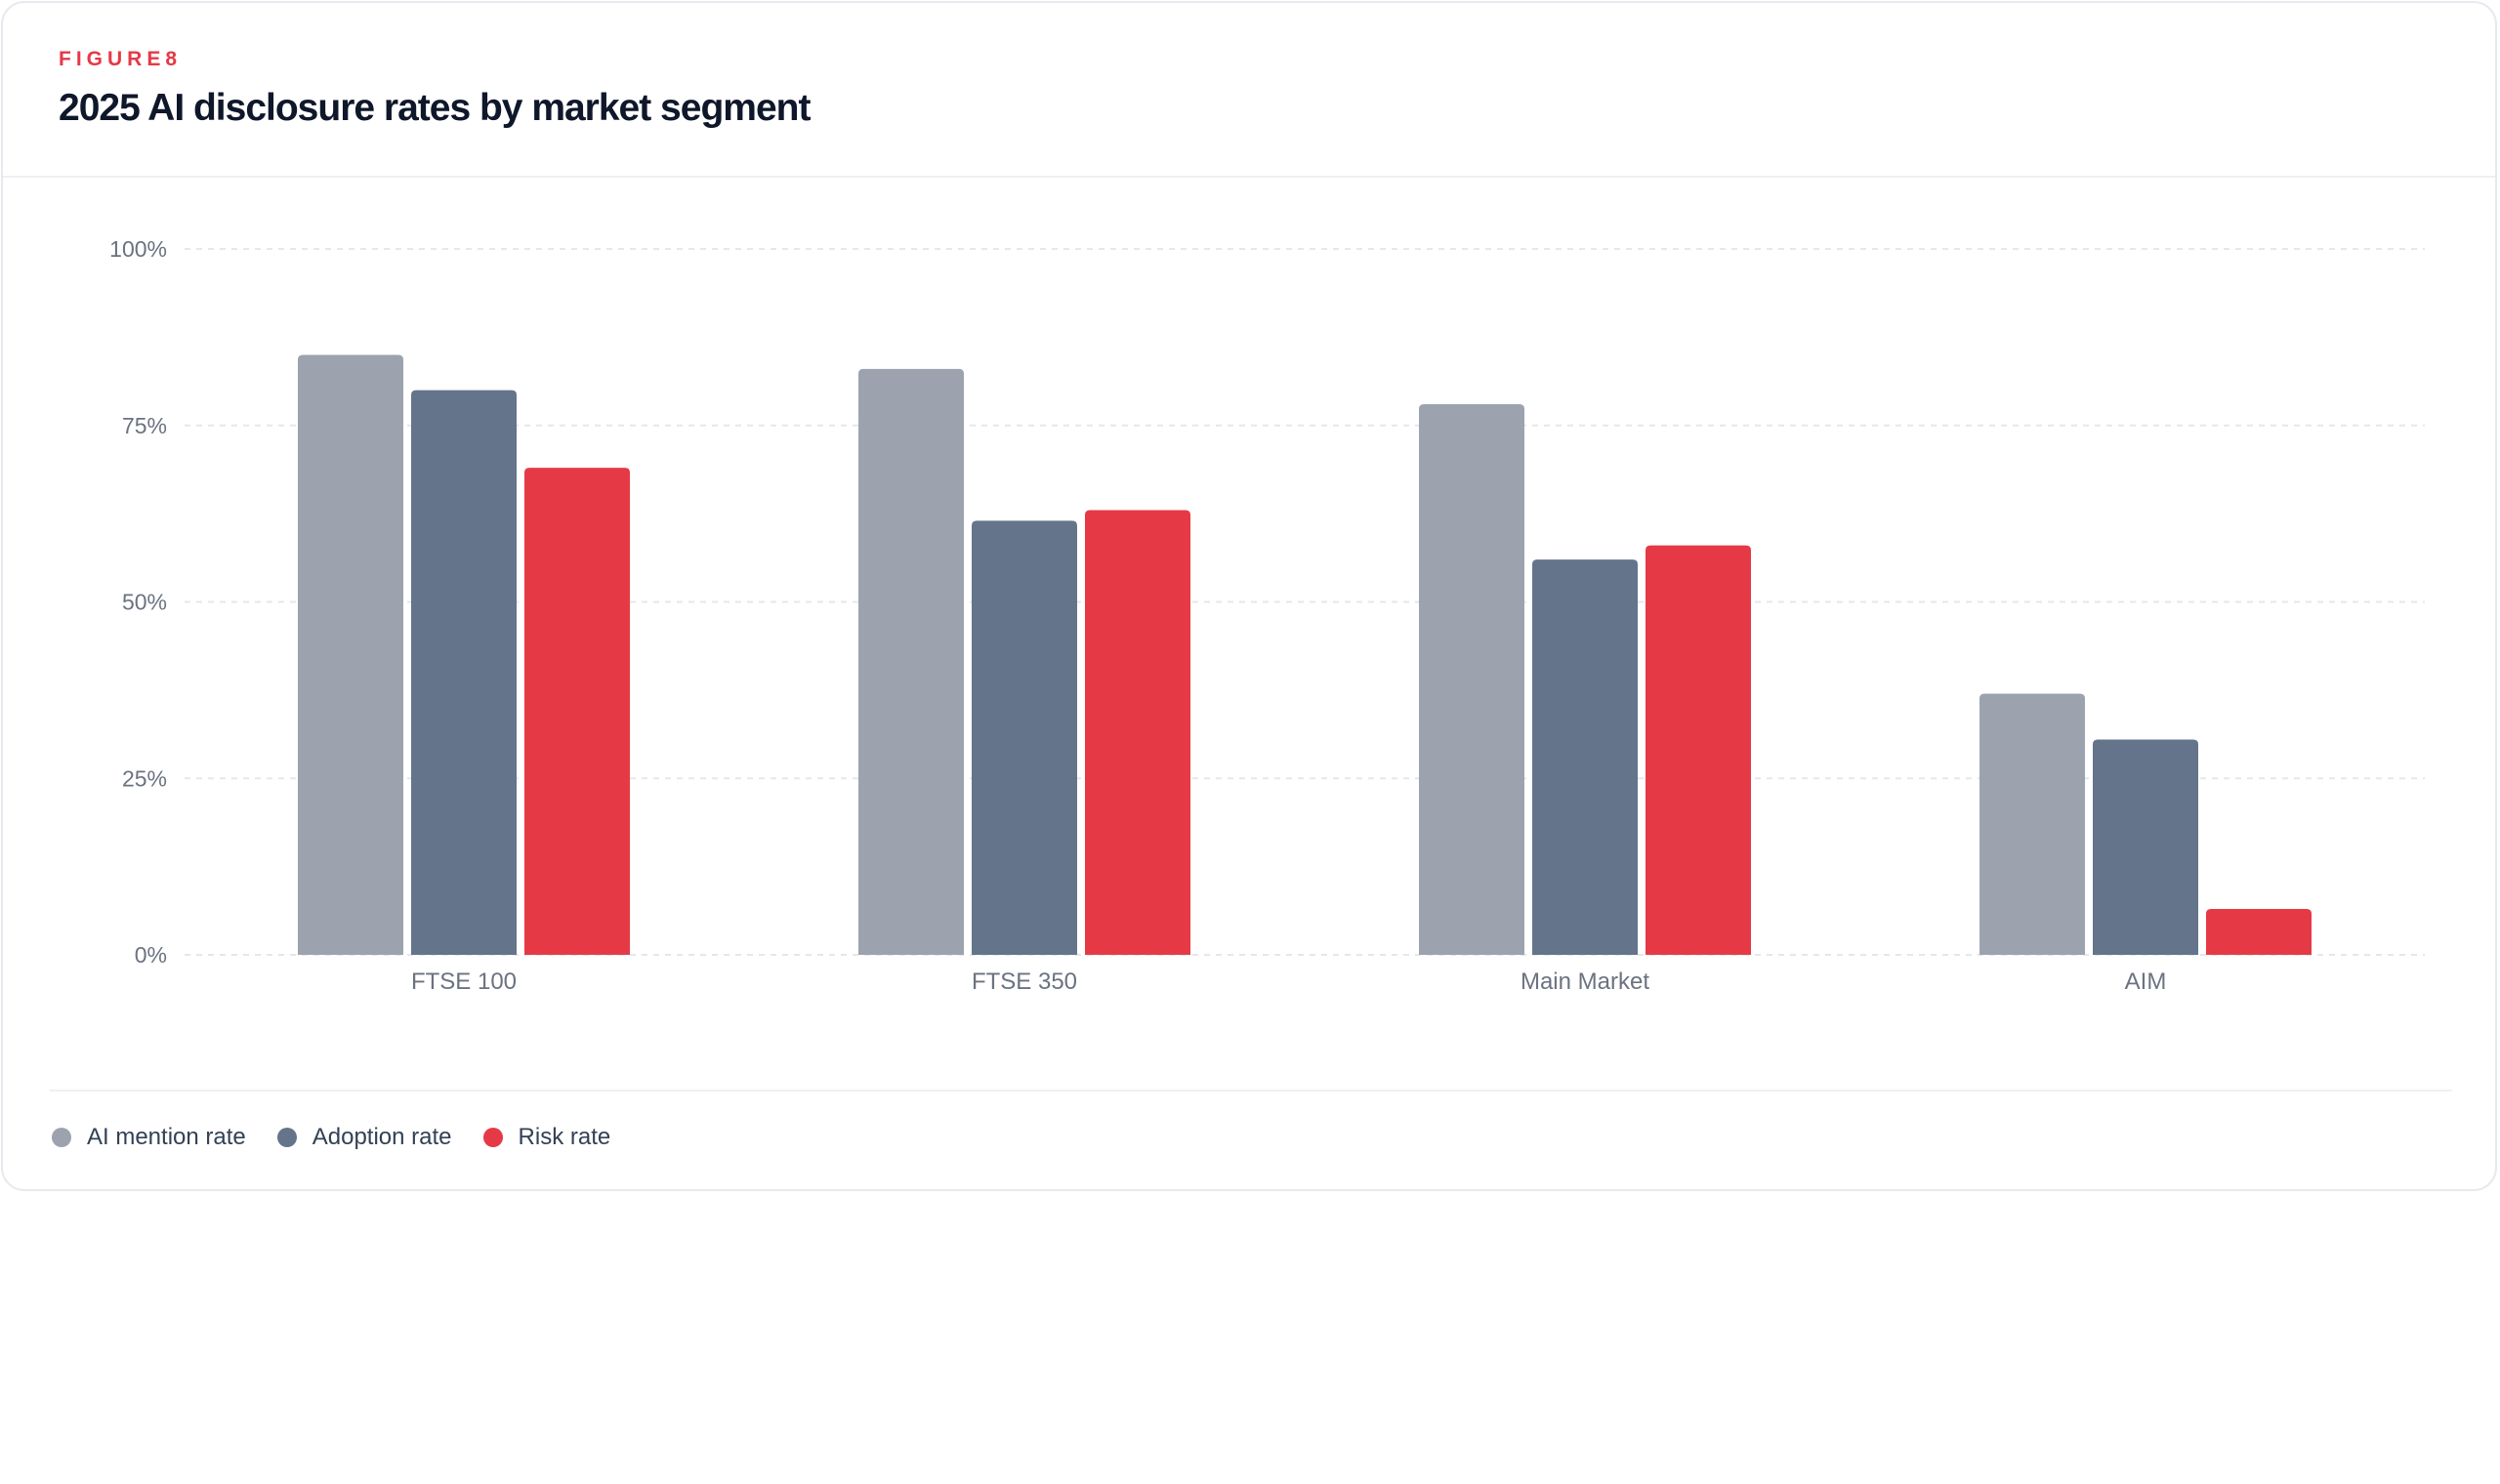 The height and width of the screenshot is (1484, 2500). Describe the element at coordinates (2032, 824) in the screenshot. I see `bar-ai-mention-rate-aim` at that location.